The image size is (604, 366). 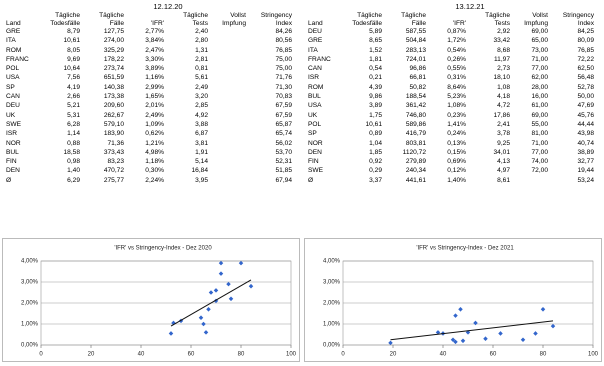 What do you see at coordinates (283, 69) in the screenshot?
I see `table-cell: 75,00` at bounding box center [283, 69].